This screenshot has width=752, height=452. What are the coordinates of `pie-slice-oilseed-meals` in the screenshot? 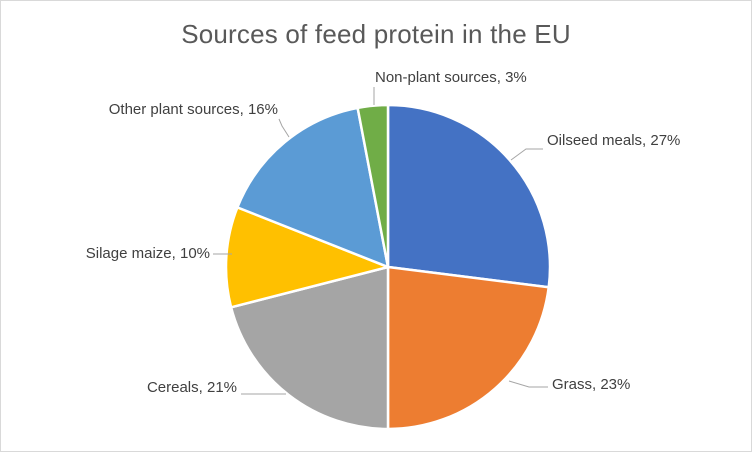 It's located at (469, 196).